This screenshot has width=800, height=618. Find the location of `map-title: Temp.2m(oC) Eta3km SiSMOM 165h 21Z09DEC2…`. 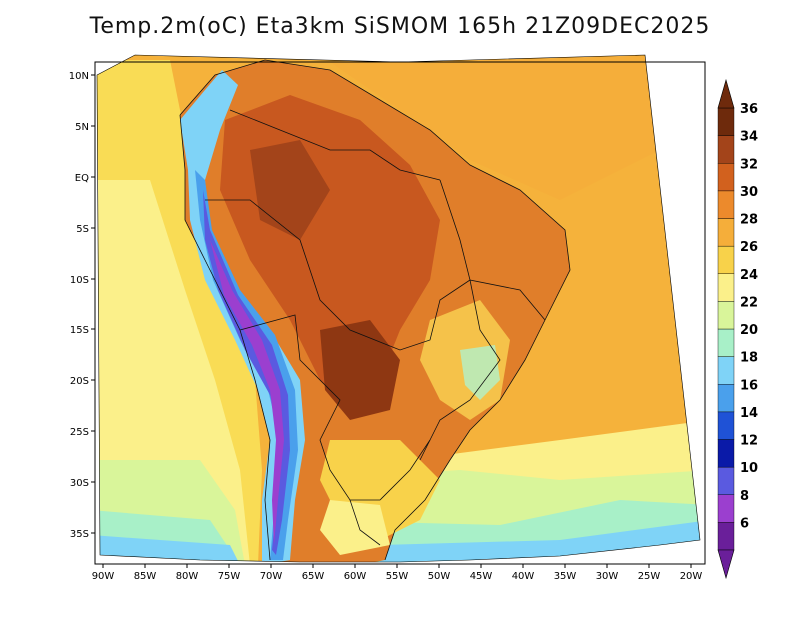

map-title: Temp.2m(oC) Eta3km SiSMOM 165h 21Z09DEC2… is located at coordinates (400, 26).